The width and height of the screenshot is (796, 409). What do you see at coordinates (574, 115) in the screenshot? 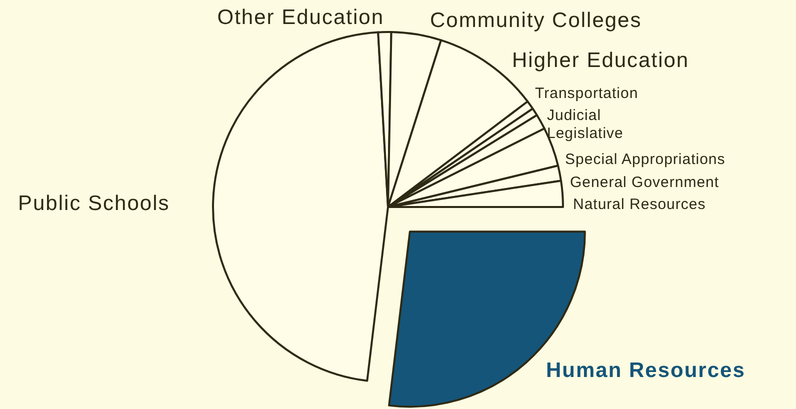
I see `slice-label: Judicial` at bounding box center [574, 115].